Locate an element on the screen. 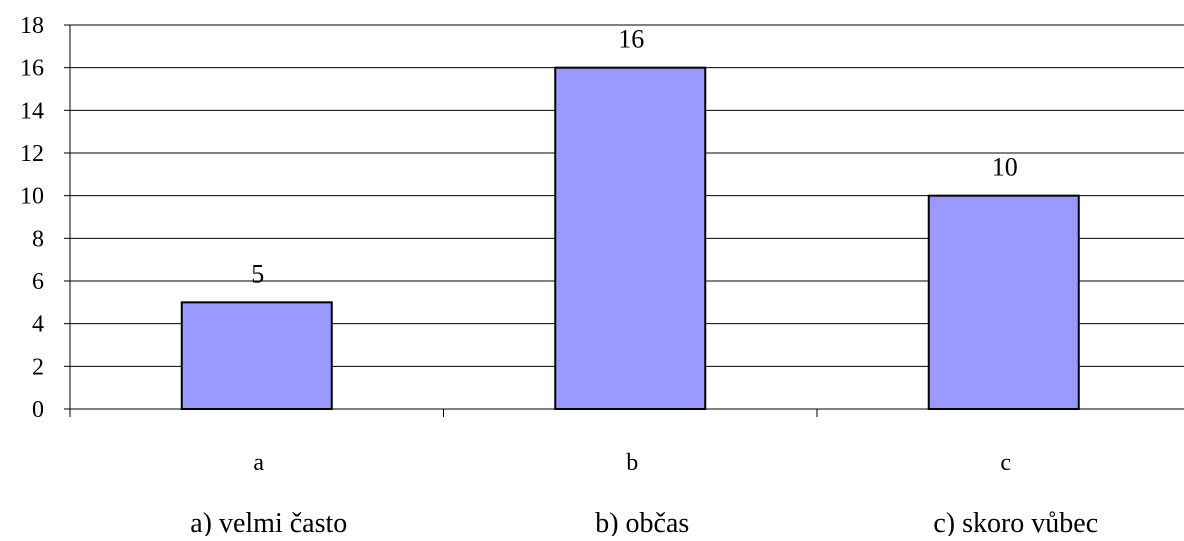  data-label: 5 is located at coordinates (257, 273).